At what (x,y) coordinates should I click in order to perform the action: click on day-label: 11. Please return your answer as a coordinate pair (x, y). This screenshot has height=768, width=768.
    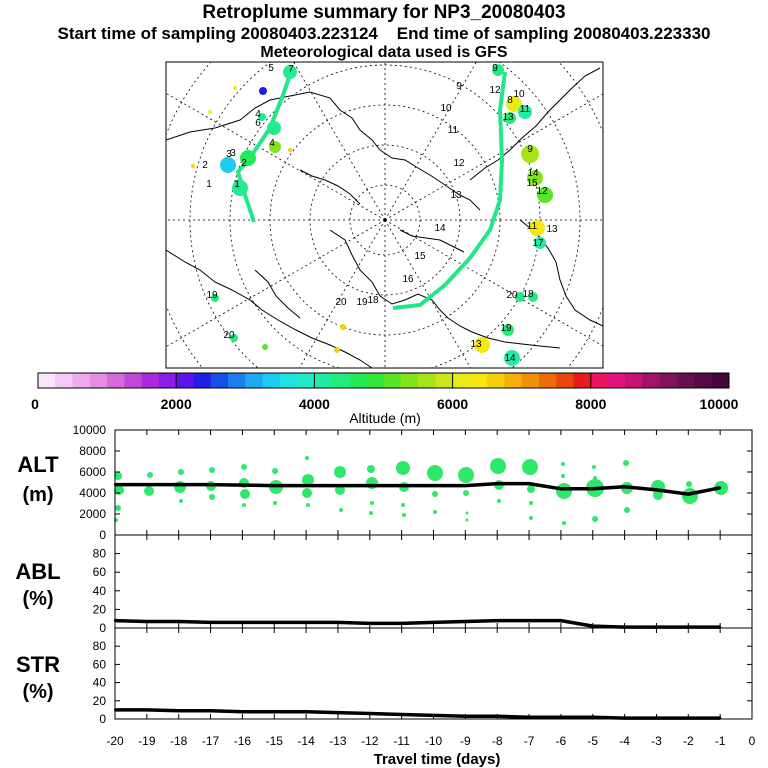
    Looking at the image, I should click on (532, 226).